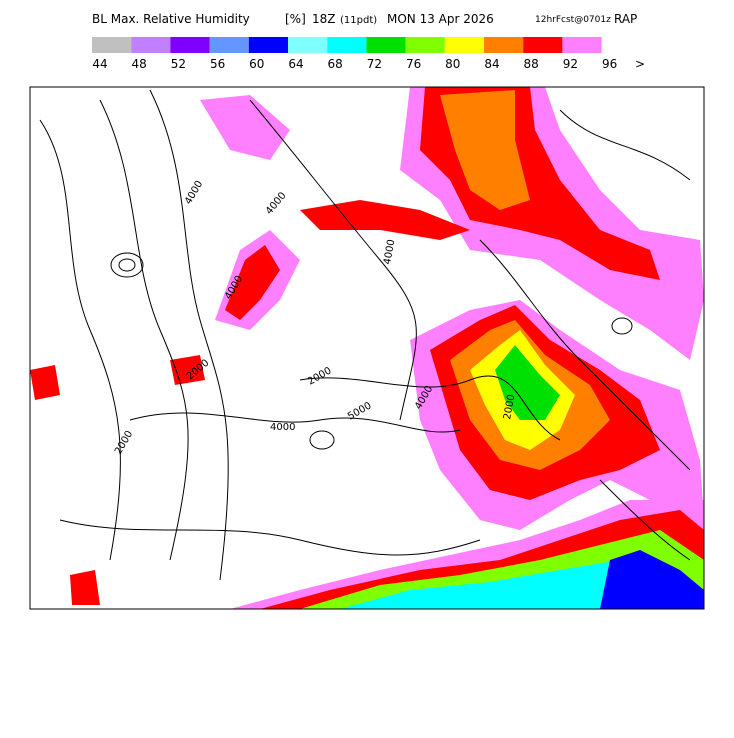 Image resolution: width=734 pixels, height=738 pixels. What do you see at coordinates (217, 64) in the screenshot?
I see `legend-label: 56` at bounding box center [217, 64].